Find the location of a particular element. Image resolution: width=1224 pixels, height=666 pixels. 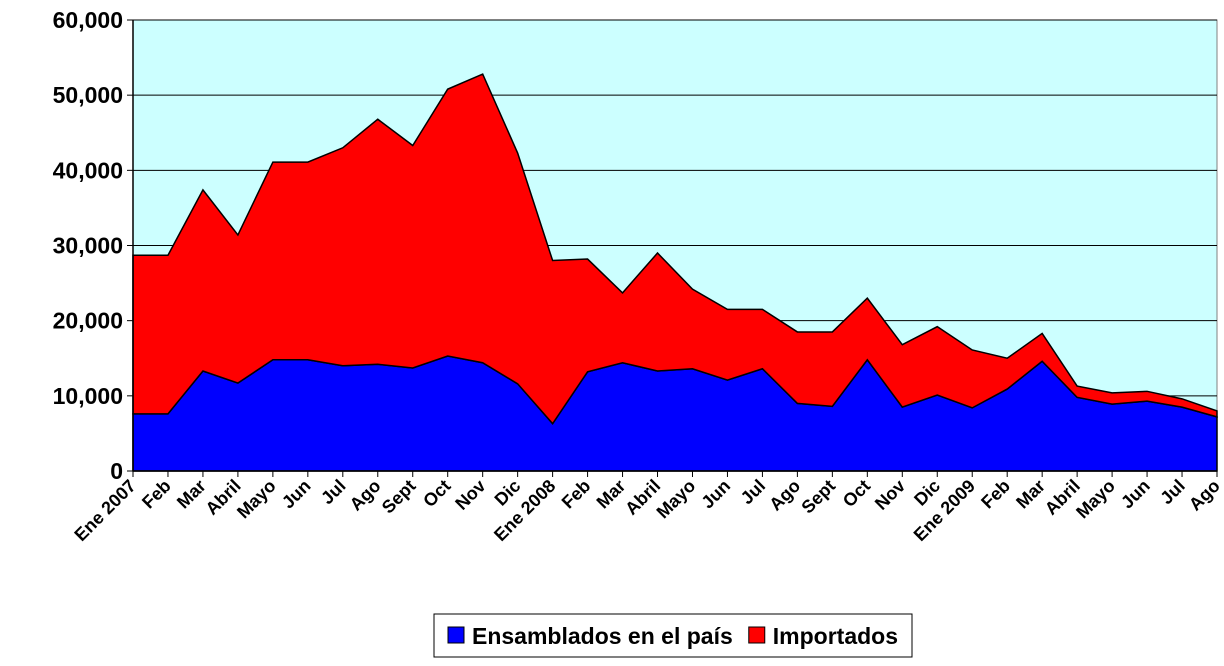

y-tick-label: 60,000 is located at coordinates (88, 20).